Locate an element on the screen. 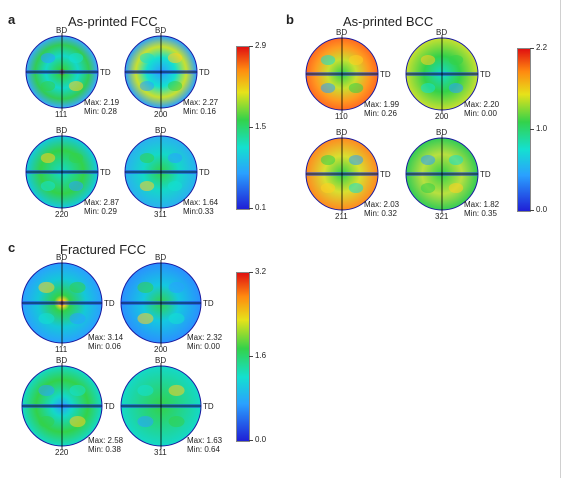 The height and width of the screenshot is (478, 561). max-value: Max: 2.87 is located at coordinates (102, 202).